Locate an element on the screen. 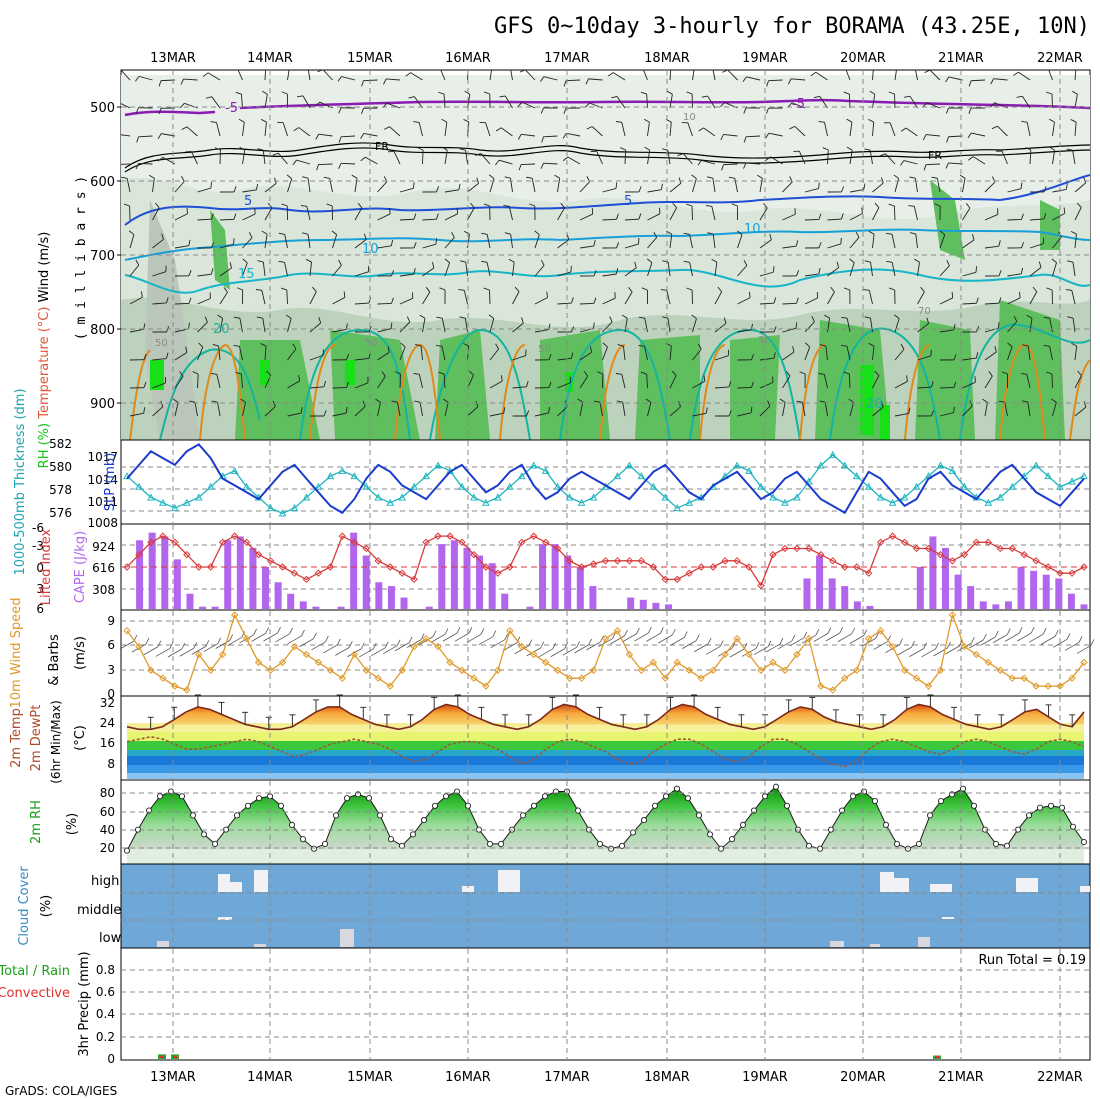 The height and width of the screenshot is (1100, 1100). temperature-line is located at coordinates (605, 717).